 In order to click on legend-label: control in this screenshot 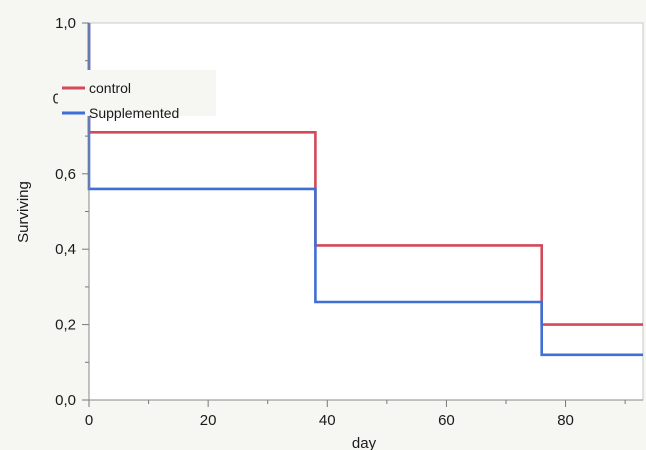, I will do `click(110, 88)`.